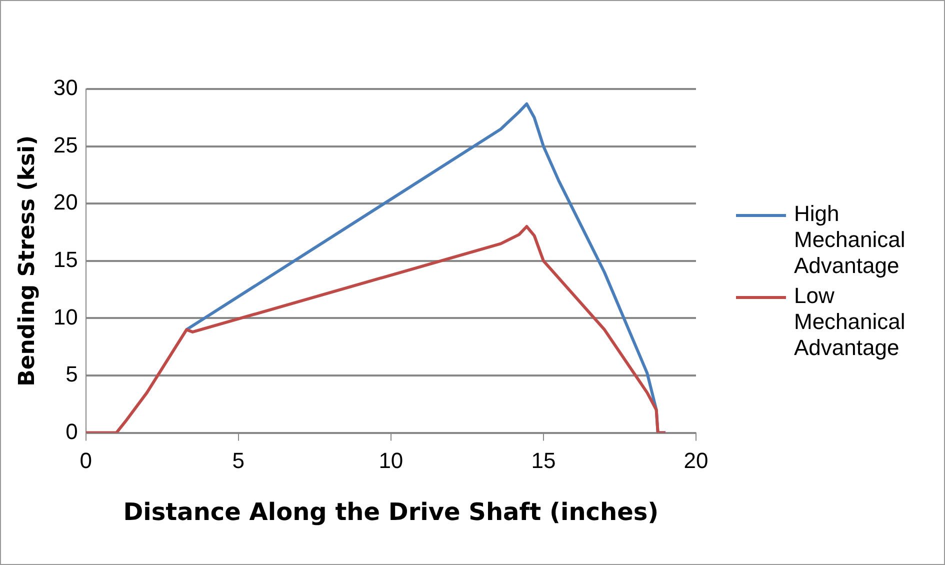 The image size is (945, 565). Describe the element at coordinates (27, 260) in the screenshot. I see `y-axis-title: Bending Stress (ksi)` at that location.